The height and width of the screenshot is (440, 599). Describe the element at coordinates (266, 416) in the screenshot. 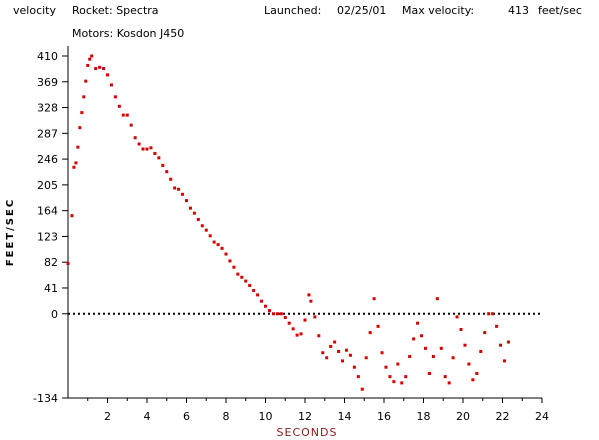

I see `x-tick-label: 10` at that location.